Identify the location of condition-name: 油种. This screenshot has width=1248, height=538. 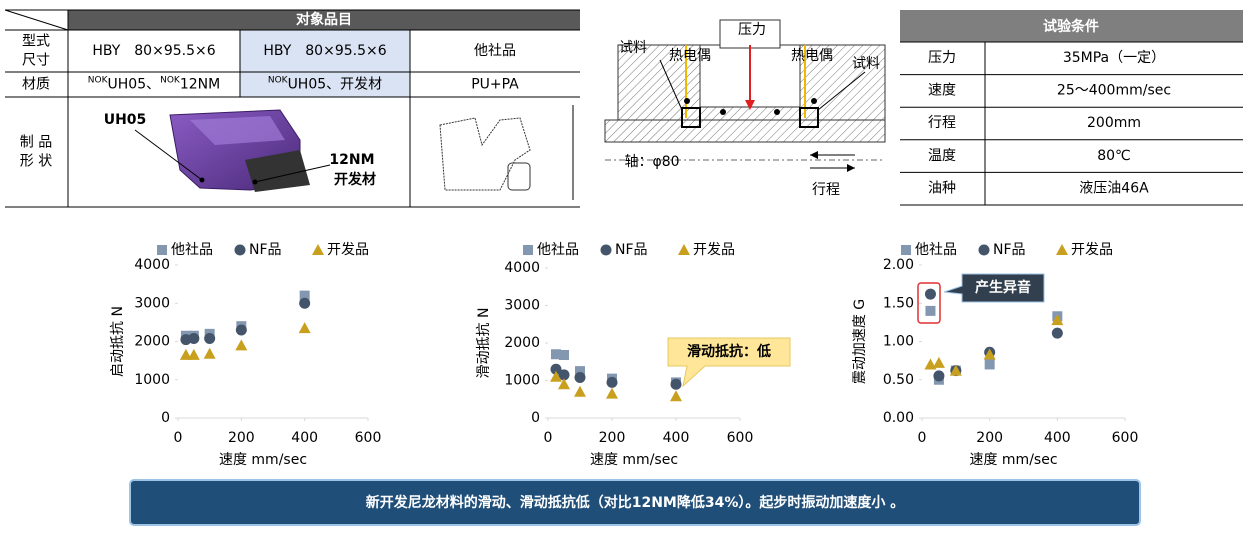
(942, 188).